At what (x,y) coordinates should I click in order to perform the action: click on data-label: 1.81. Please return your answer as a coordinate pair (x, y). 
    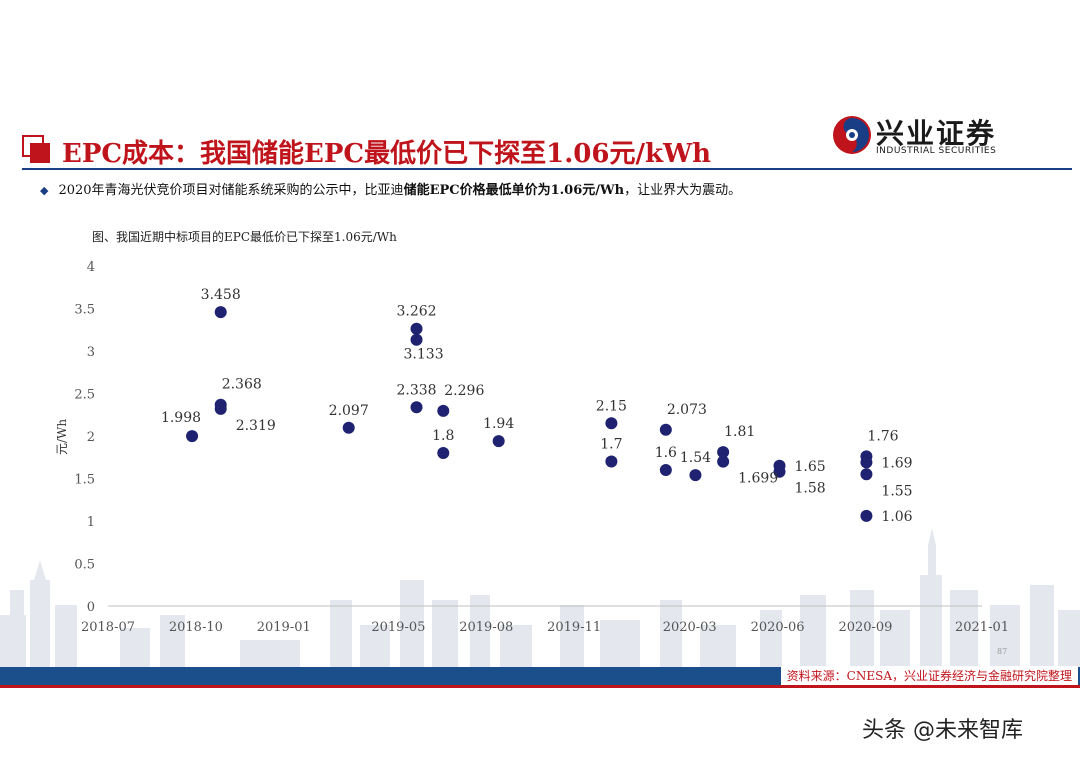
    Looking at the image, I should click on (739, 432).